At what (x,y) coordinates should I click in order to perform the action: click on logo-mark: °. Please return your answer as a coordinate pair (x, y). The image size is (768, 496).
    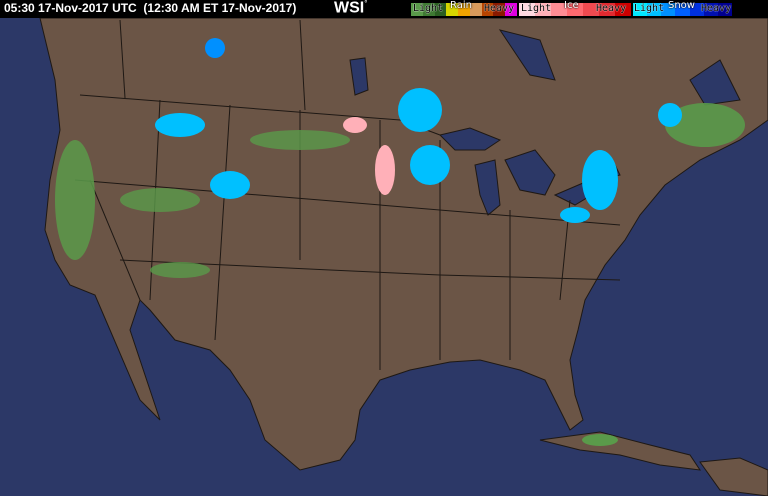
    Looking at the image, I should click on (366, 4).